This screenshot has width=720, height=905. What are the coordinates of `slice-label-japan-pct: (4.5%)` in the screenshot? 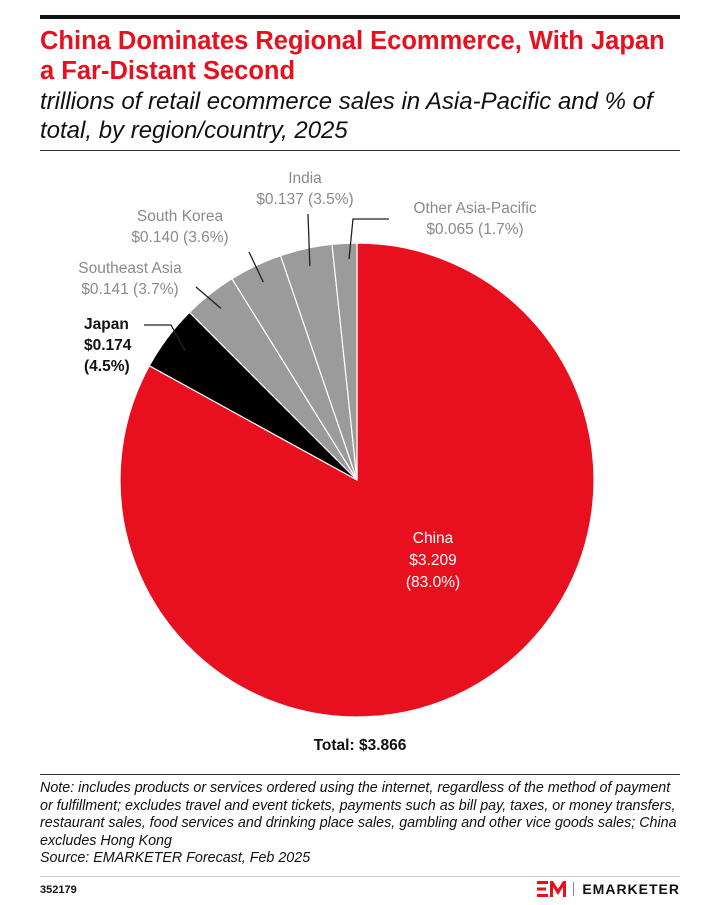 It's located at (107, 366).